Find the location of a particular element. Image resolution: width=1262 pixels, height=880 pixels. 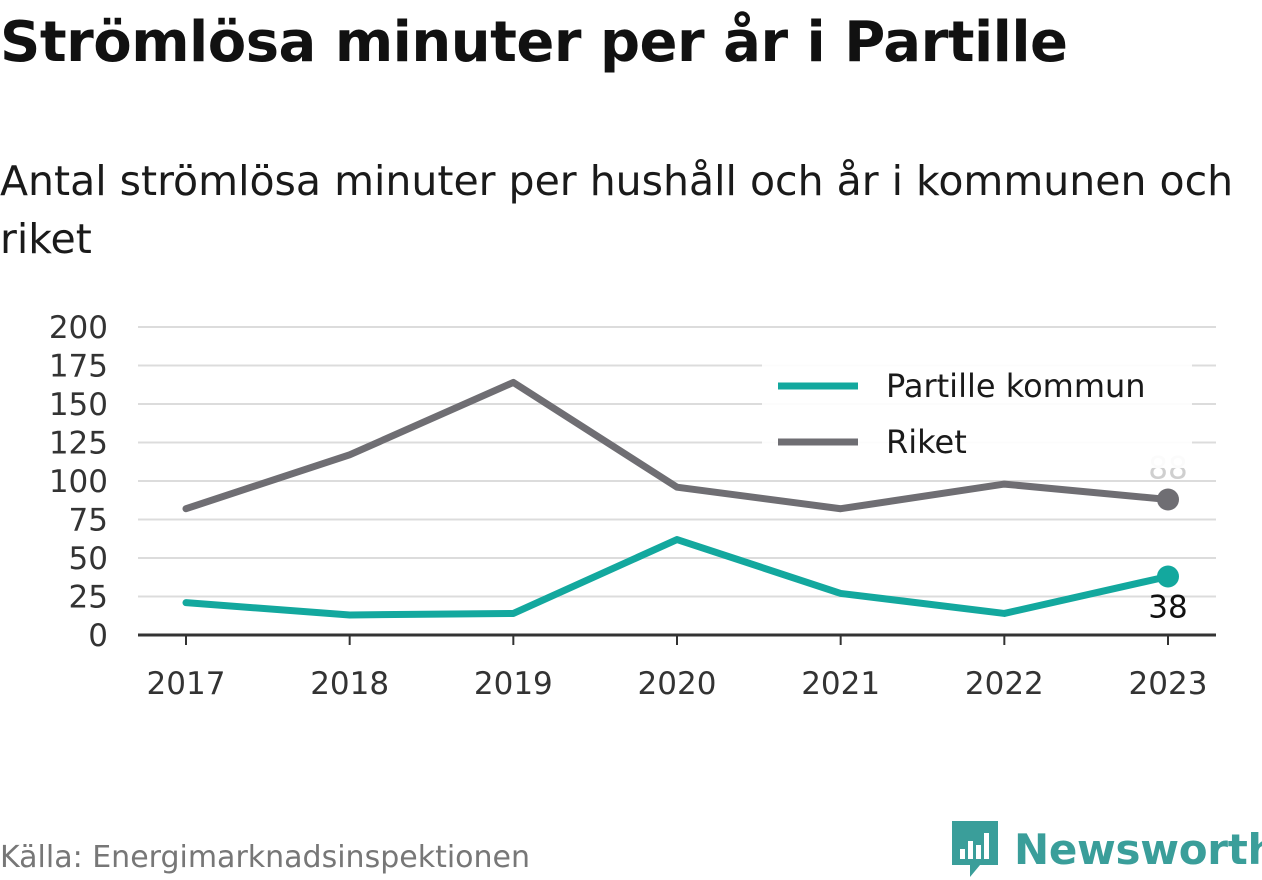

x-tick-label: 2017 is located at coordinates (186, 684).